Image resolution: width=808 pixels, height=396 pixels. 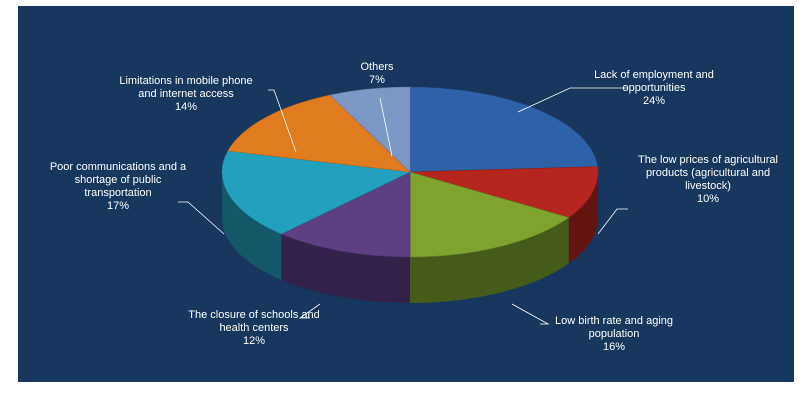 I want to click on slice-category-label-1: livestock), so click(x=708, y=186).